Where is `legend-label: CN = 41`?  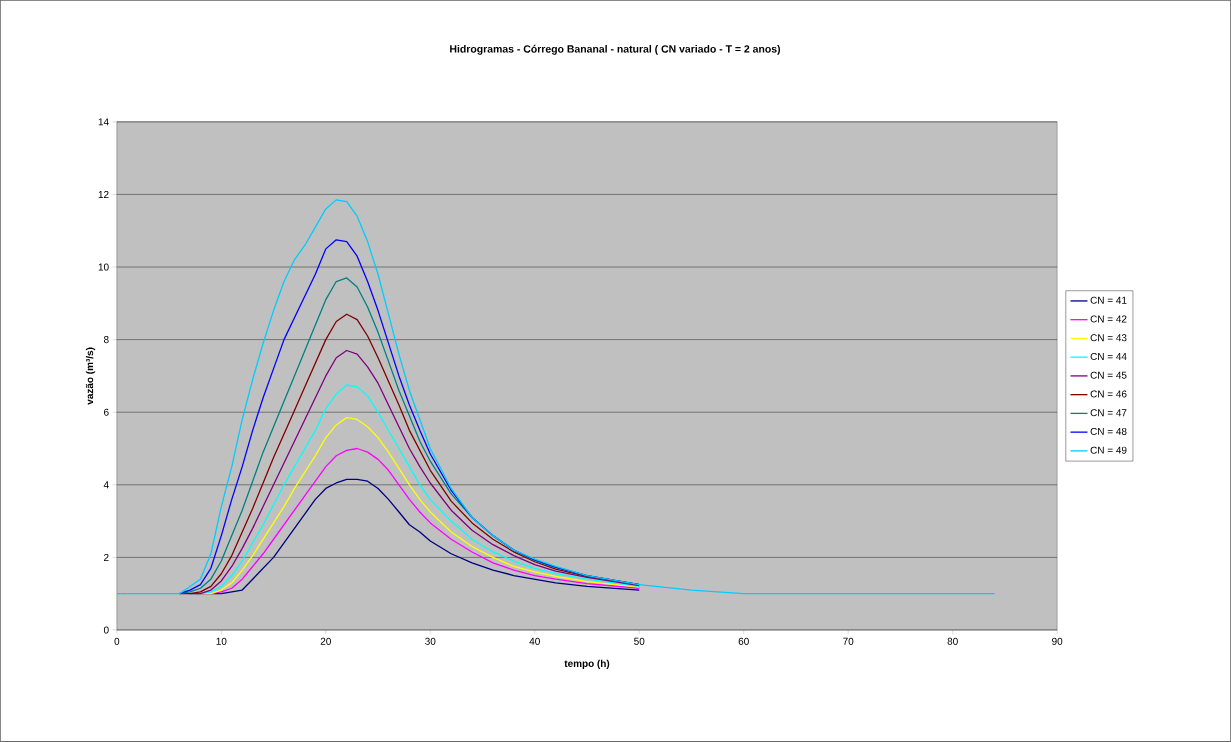
legend-label: CN = 41 is located at coordinates (1108, 300).